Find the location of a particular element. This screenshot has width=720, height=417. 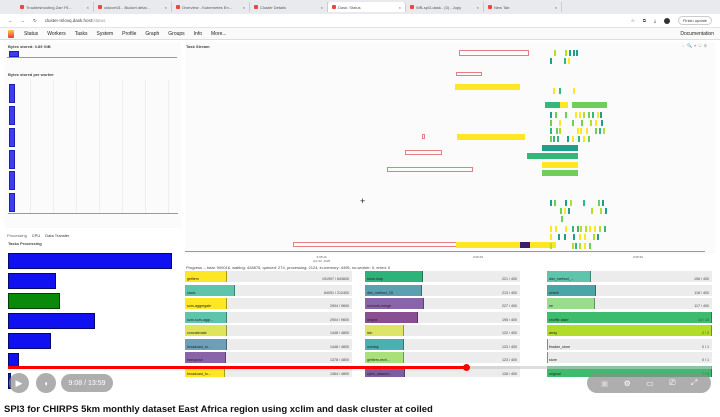

nav-item-system: System is located at coordinates (105, 33).